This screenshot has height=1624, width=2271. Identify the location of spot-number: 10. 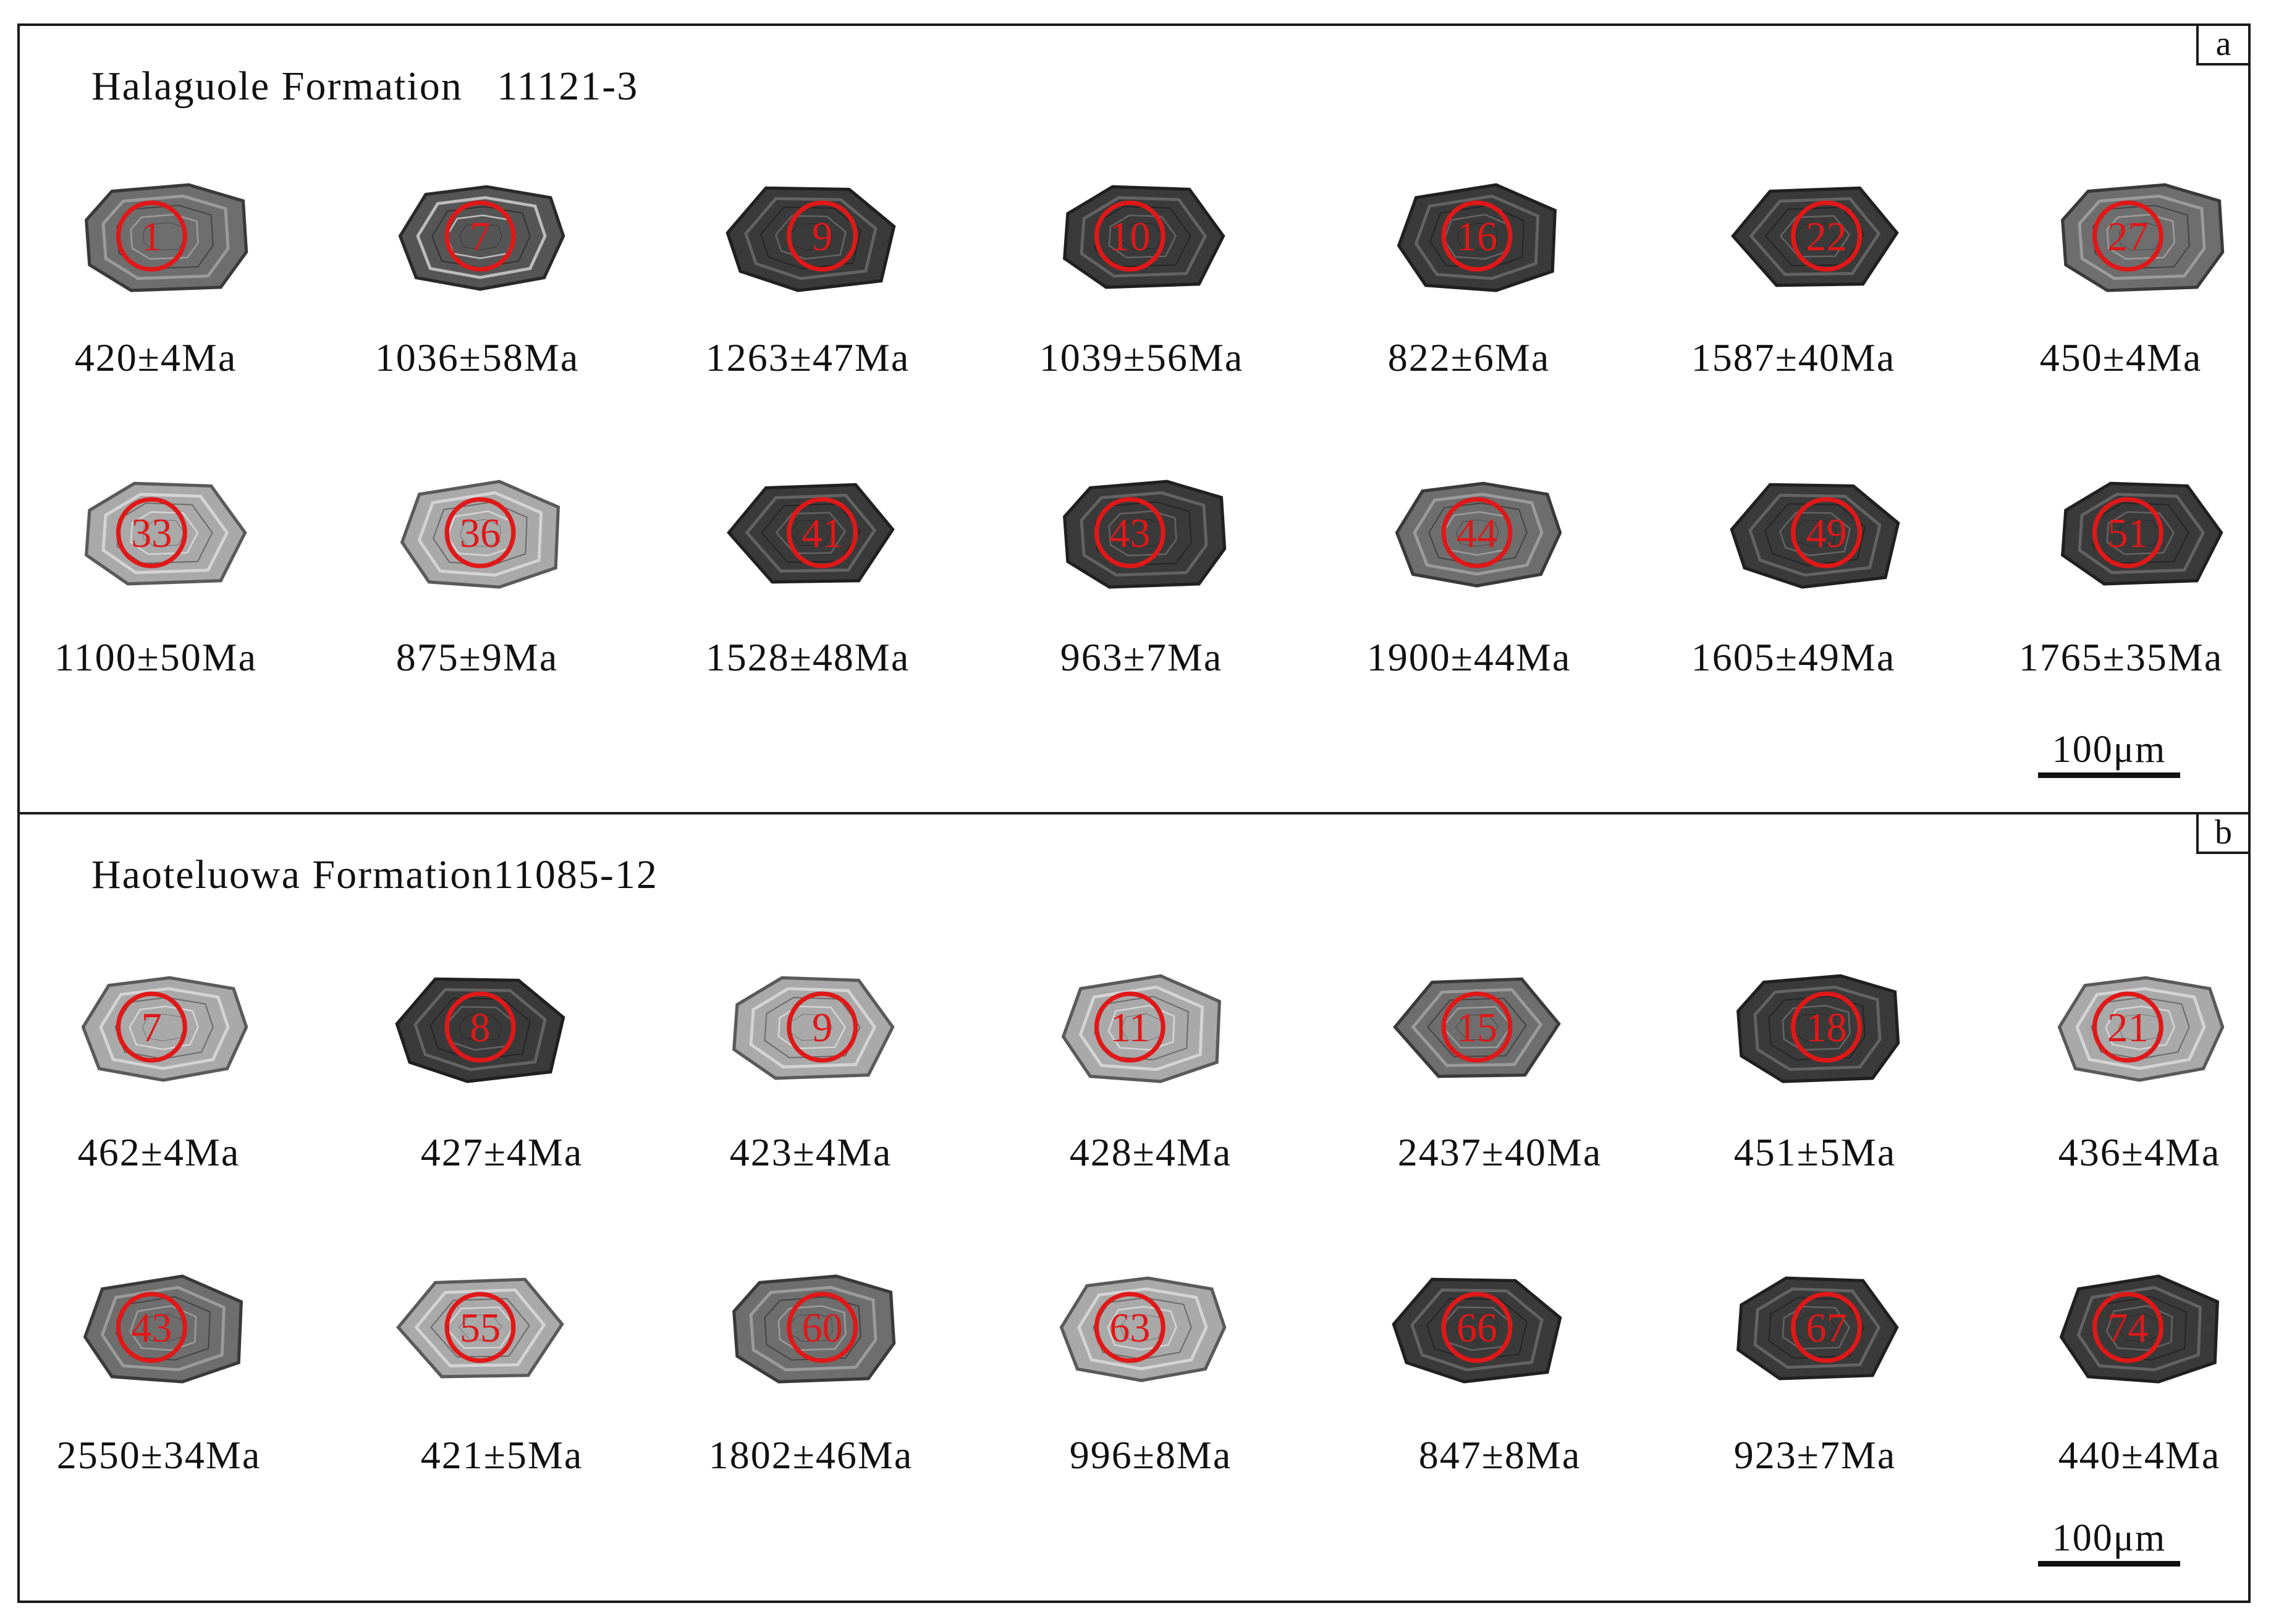
(1129, 237).